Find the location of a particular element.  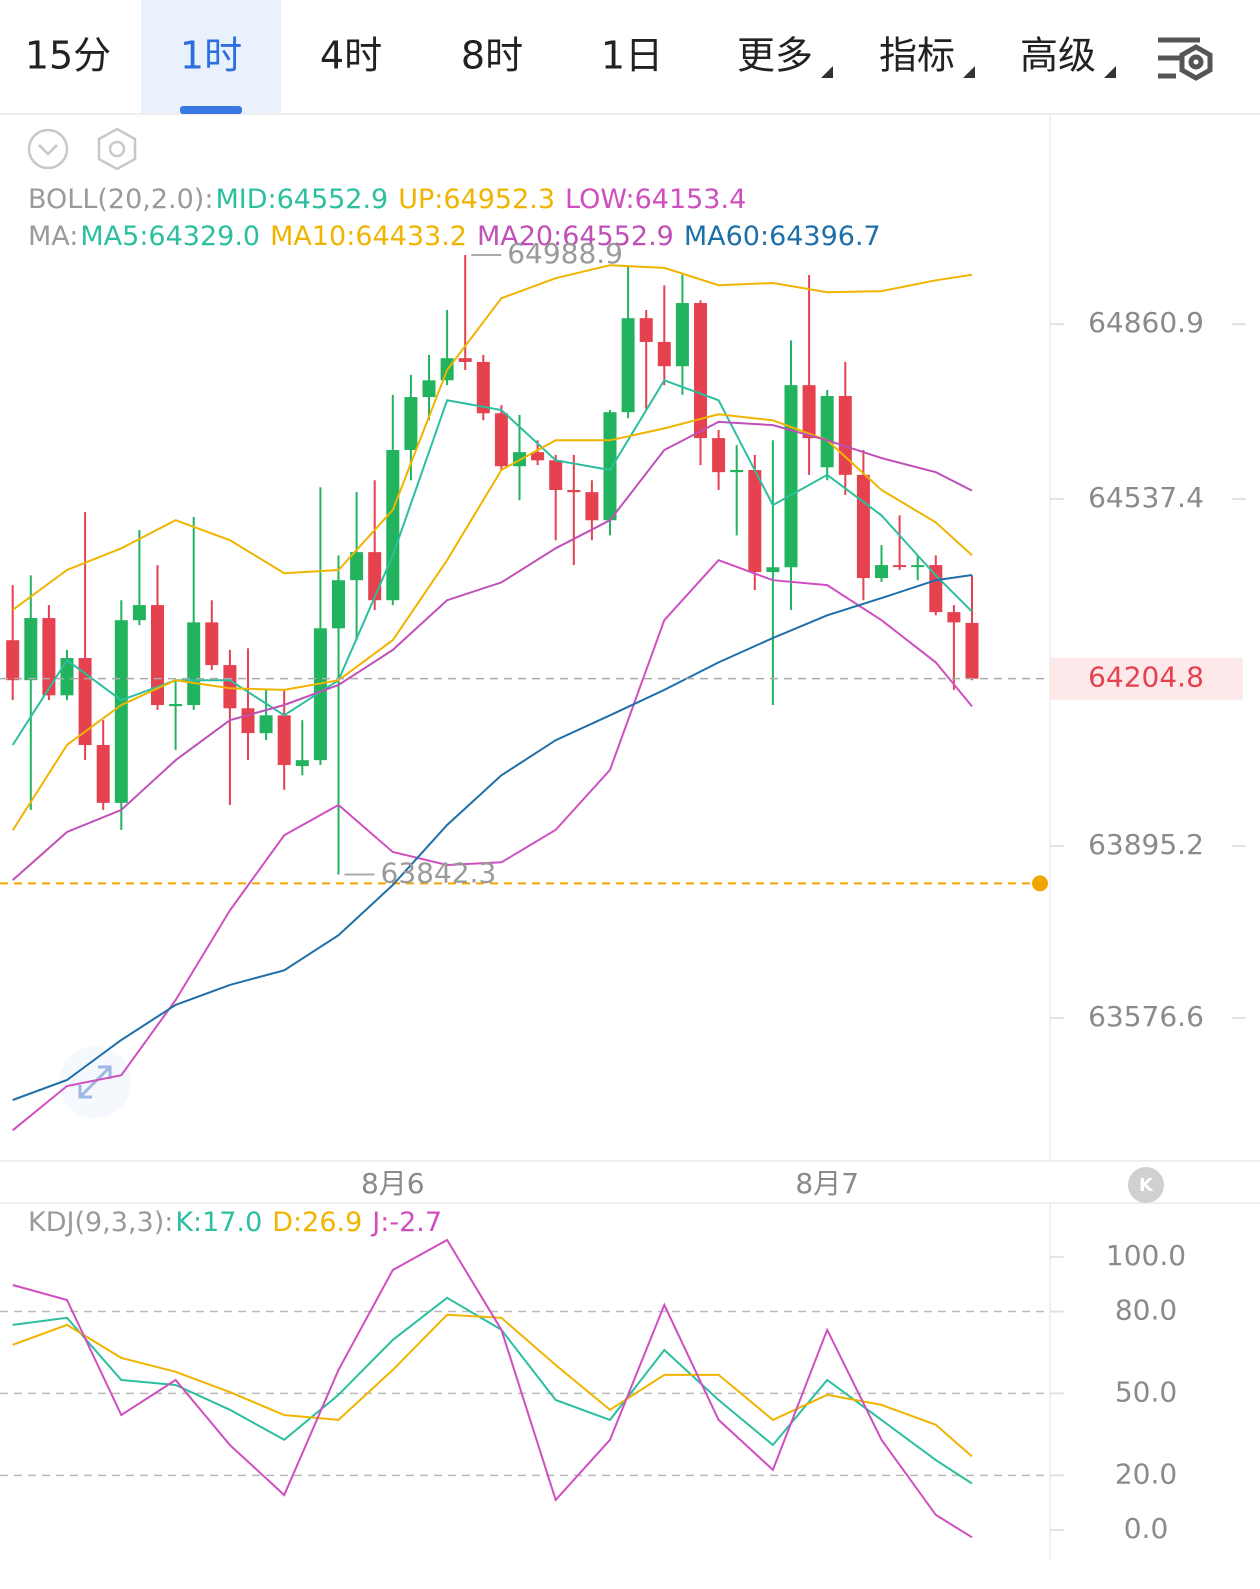

svg-text: K is located at coordinates (1146, 1185).